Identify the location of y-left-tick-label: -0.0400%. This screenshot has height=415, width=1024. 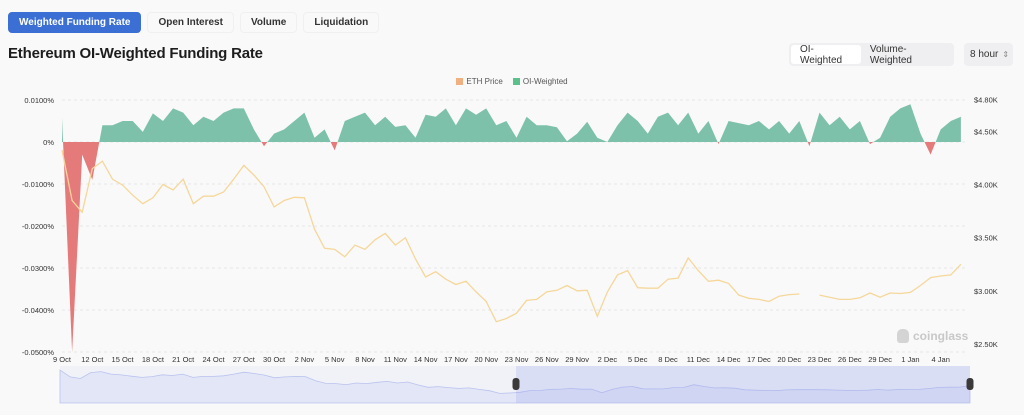
(38, 310).